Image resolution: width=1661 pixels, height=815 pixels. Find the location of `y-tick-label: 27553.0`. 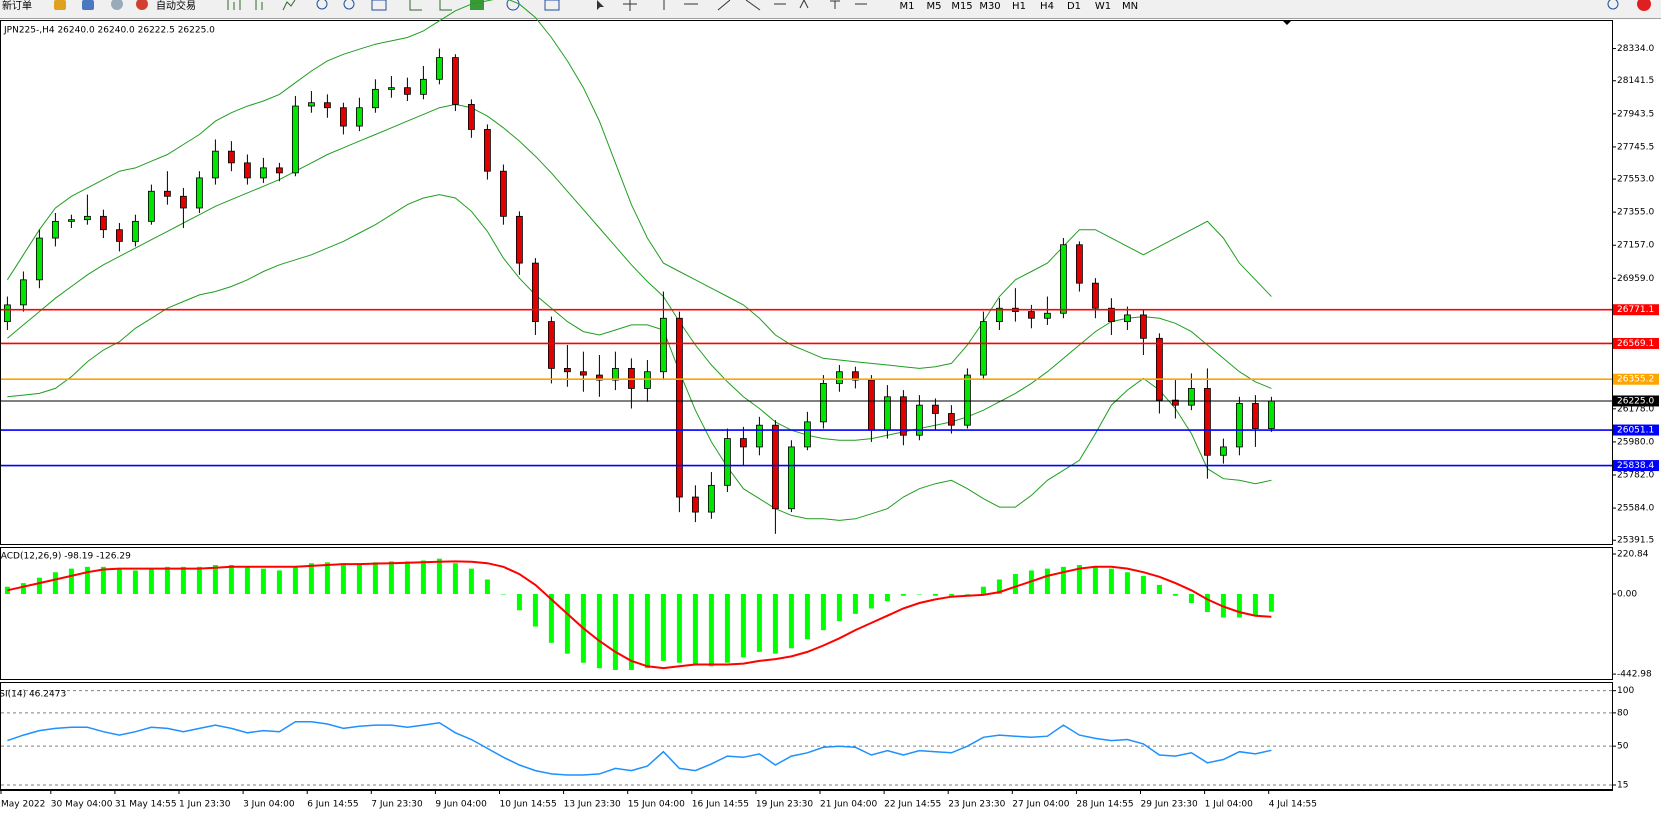

y-tick-label: 27553.0 is located at coordinates (1635, 180).